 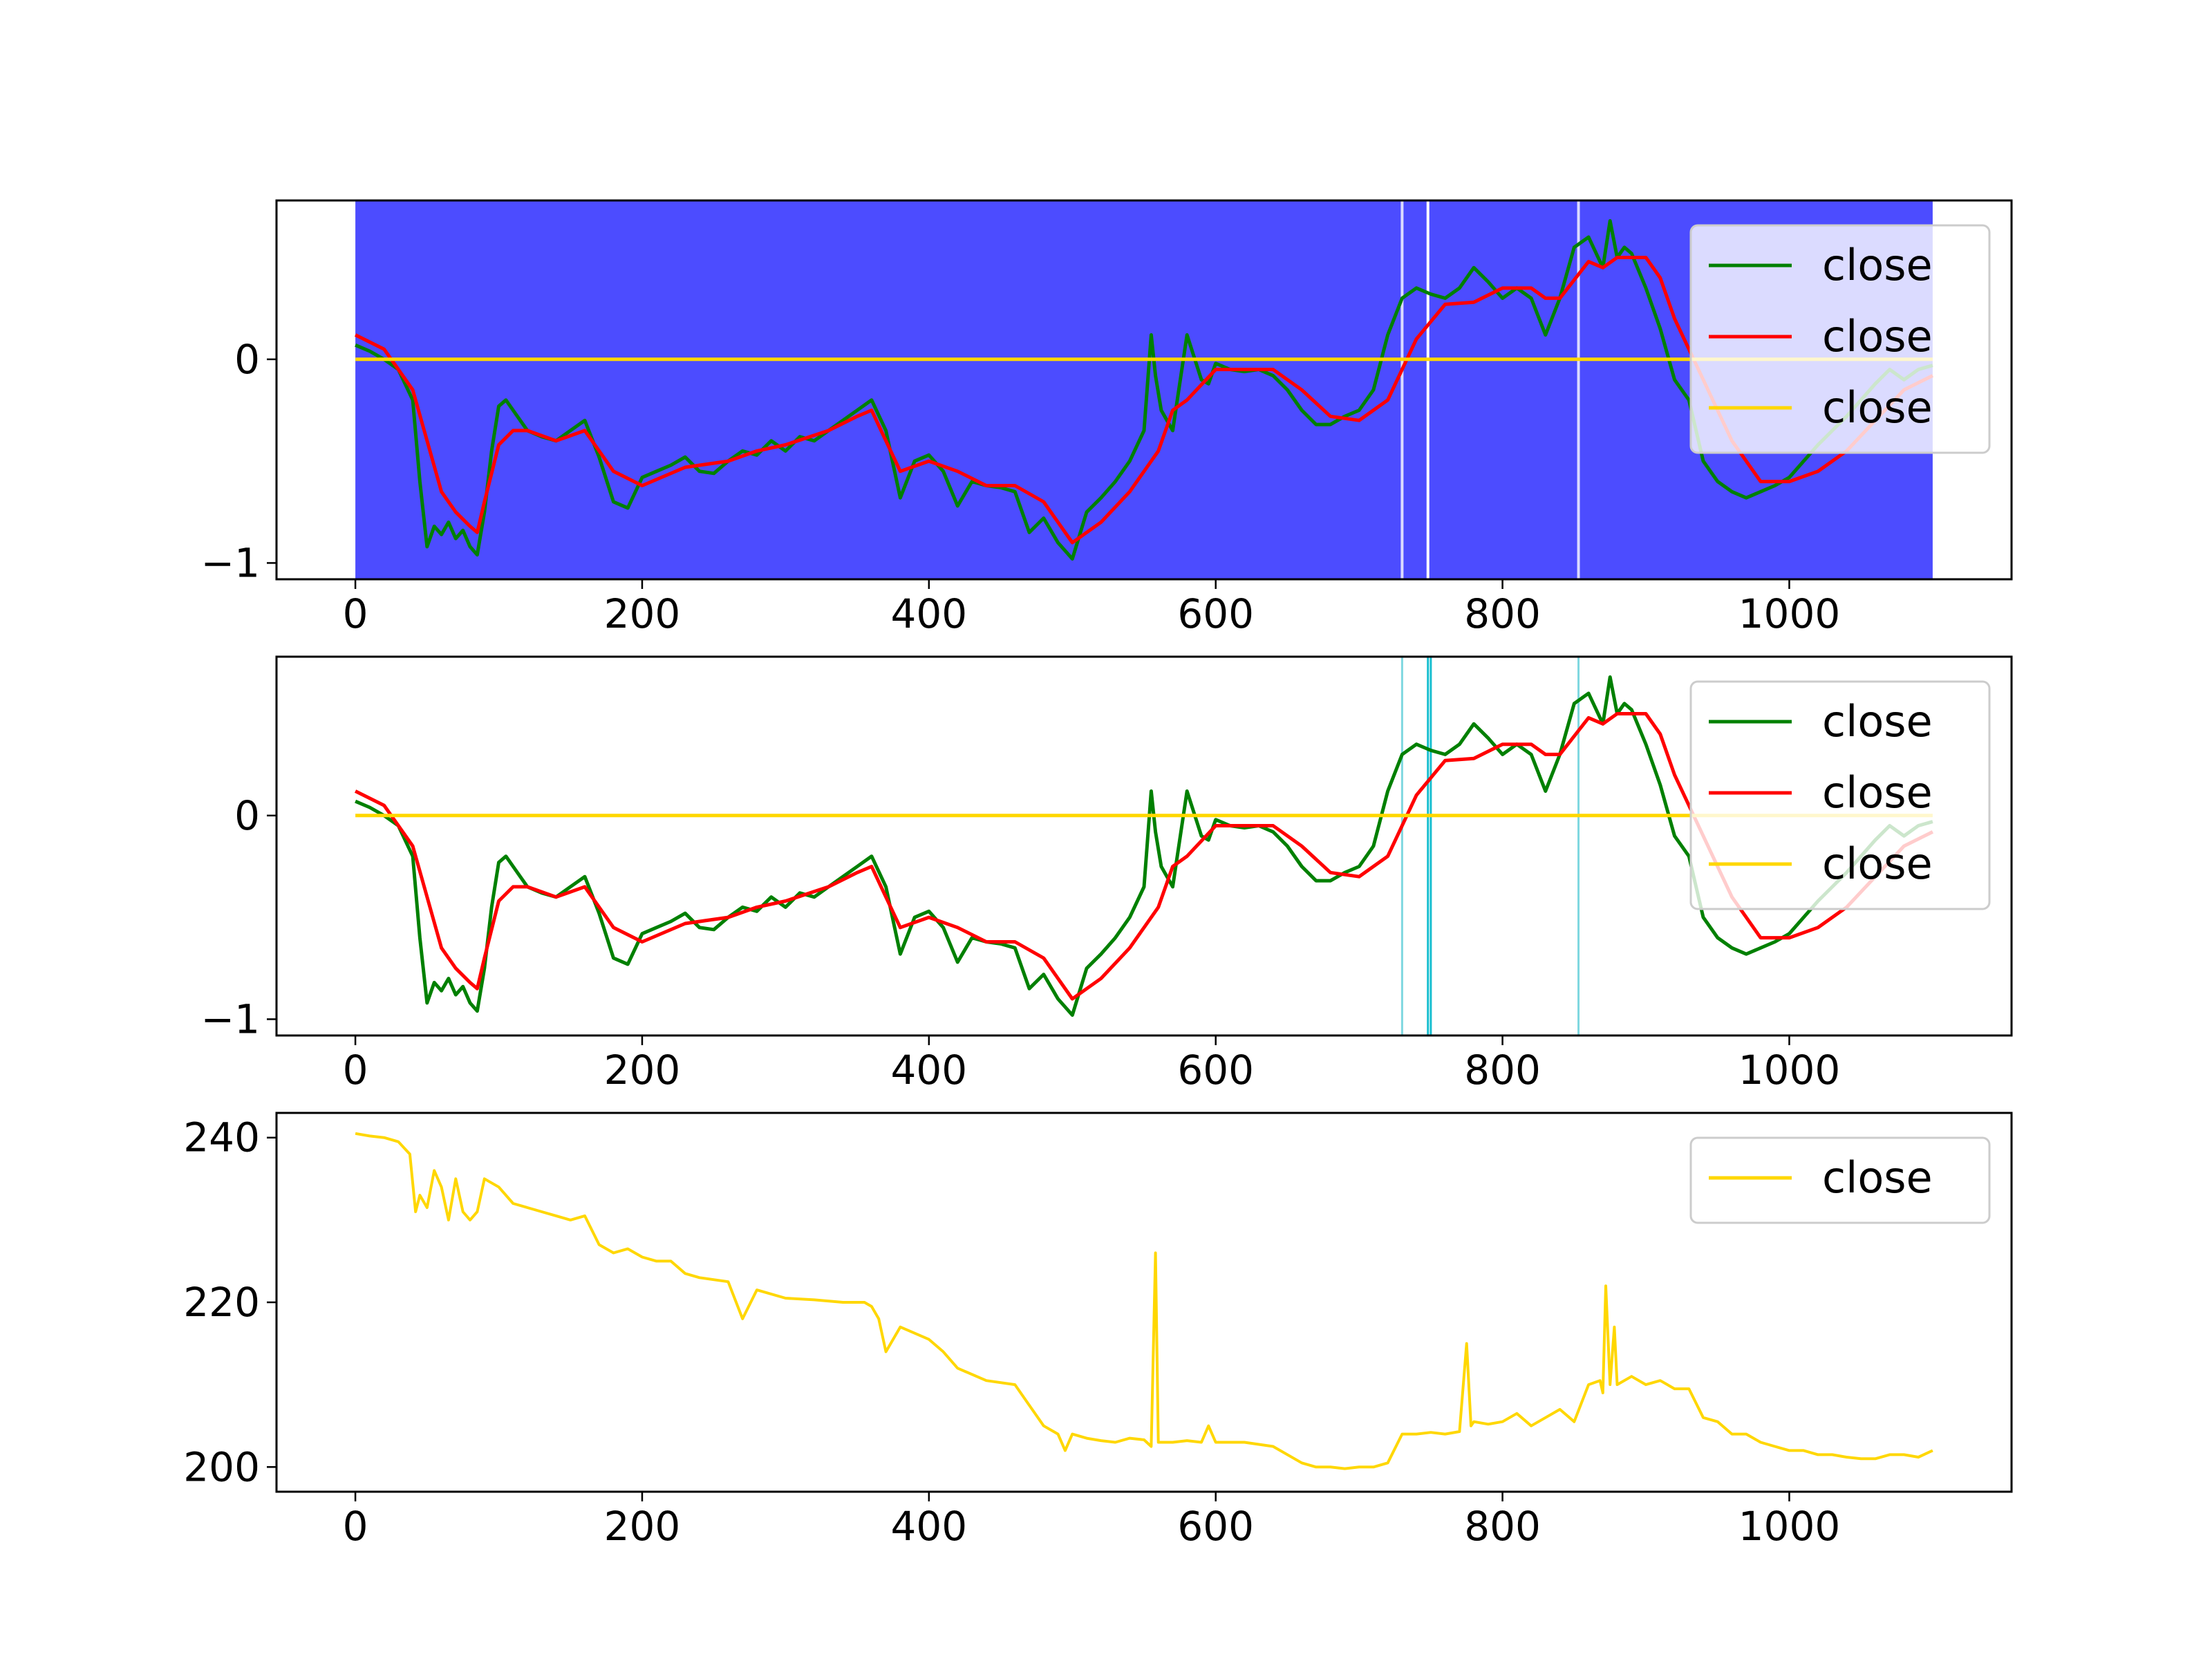 I want to click on y-tick-label: 220, so click(x=222, y=1302).